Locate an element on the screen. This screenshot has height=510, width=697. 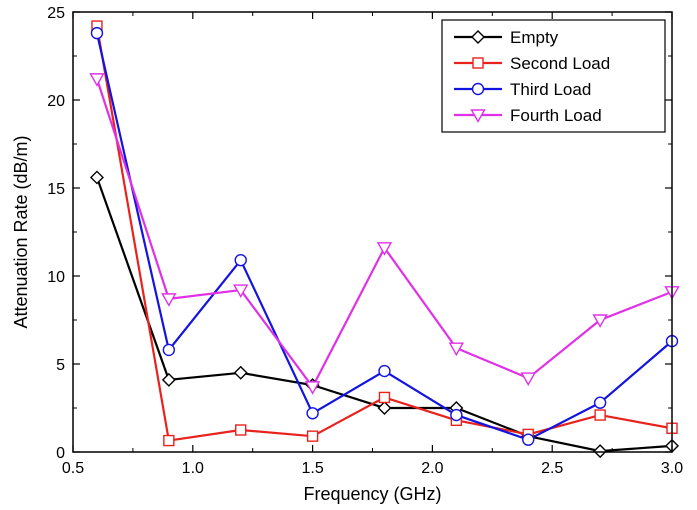
legend-label: Fourth Load is located at coordinates (556, 115).